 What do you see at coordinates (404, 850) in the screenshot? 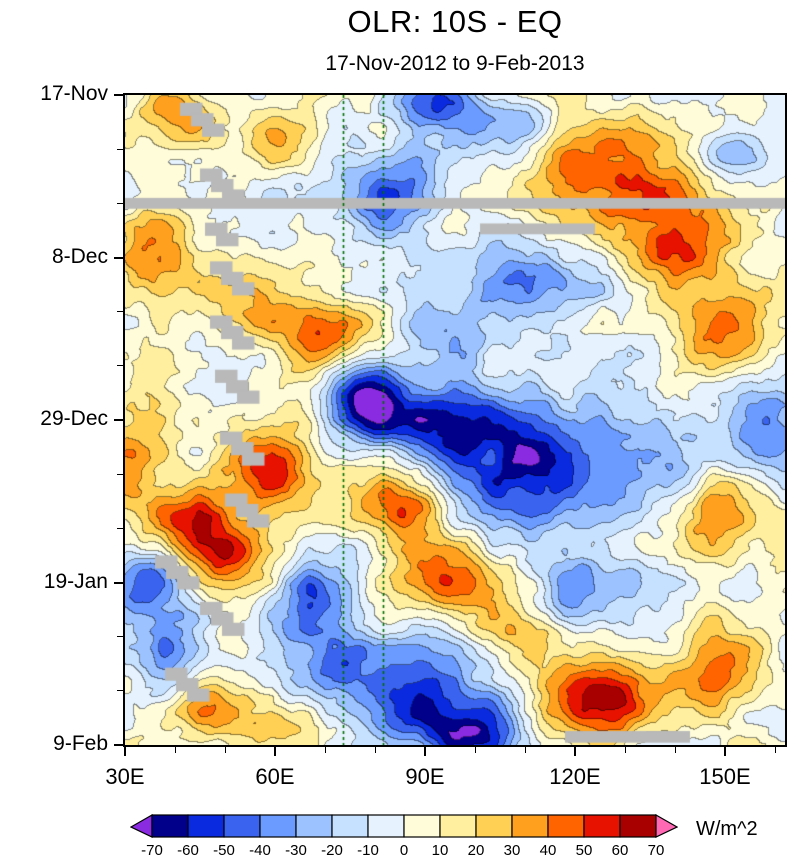
I see `colorbar-tick-label: 0` at bounding box center [404, 850].